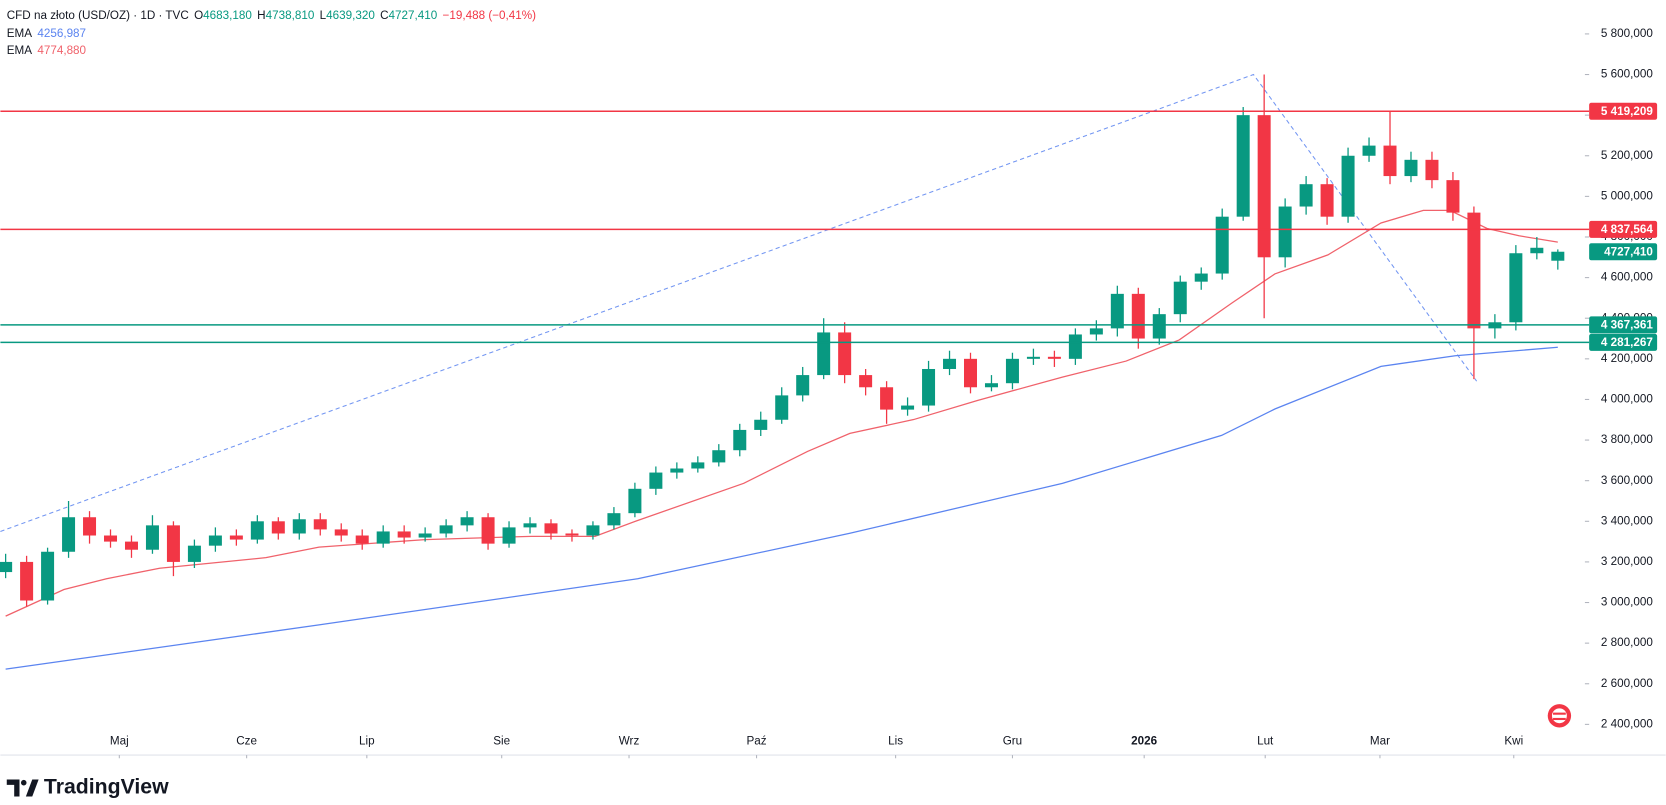  What do you see at coordinates (32, 788) in the screenshot?
I see `logo-icon-slash` at bounding box center [32, 788].